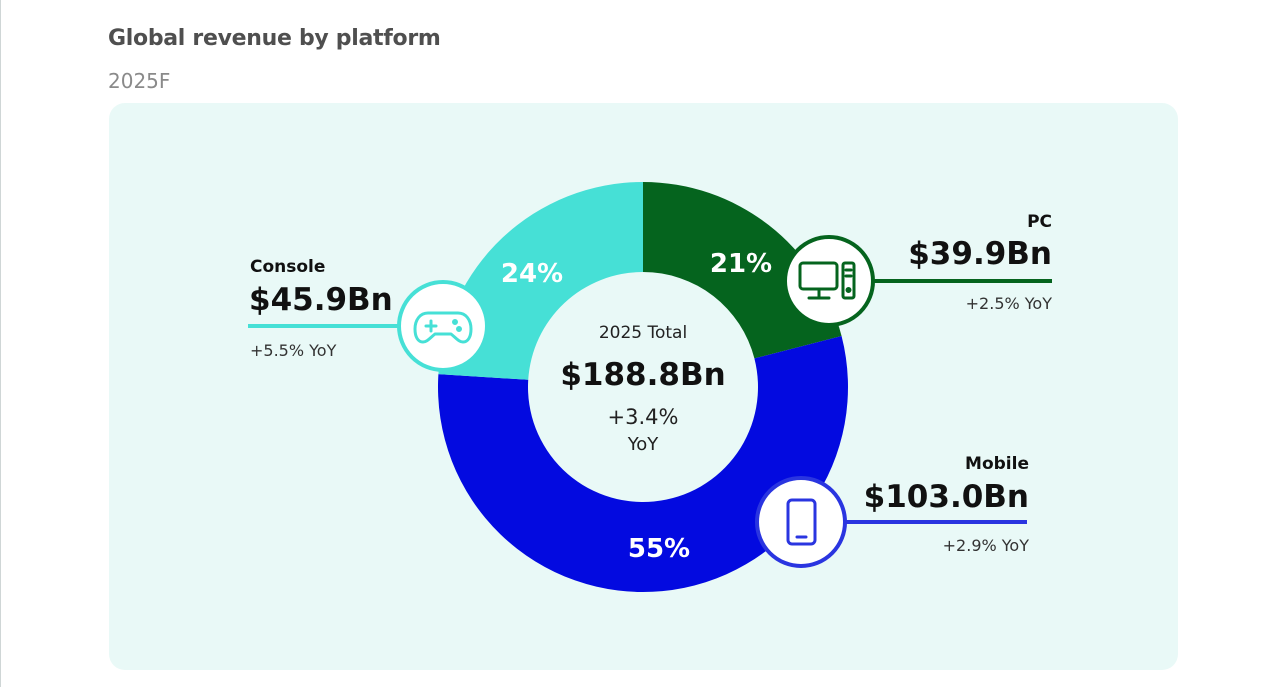 The height and width of the screenshot is (687, 1281). What do you see at coordinates (643, 444) in the screenshot?
I see `center-yoy-label: YoY` at bounding box center [643, 444].